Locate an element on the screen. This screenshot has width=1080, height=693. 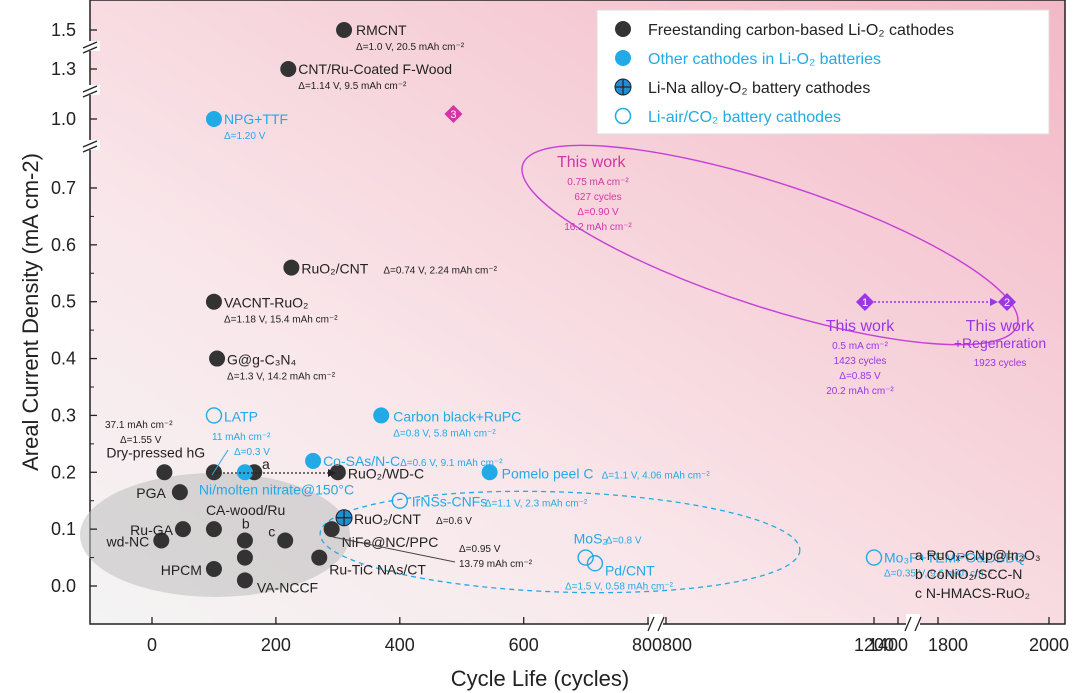
footnote: b CoNiO₂/SCC-N is located at coordinates (968, 574).